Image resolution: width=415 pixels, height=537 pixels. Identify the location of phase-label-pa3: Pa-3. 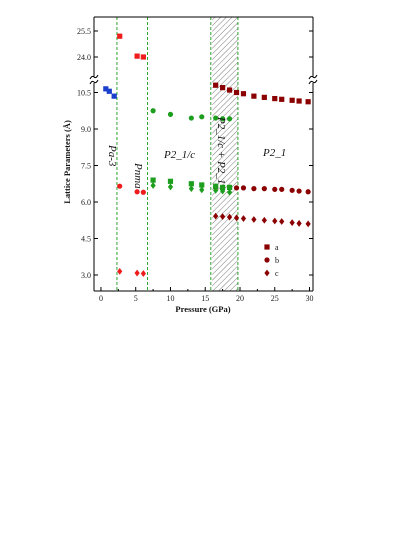
(112, 155).